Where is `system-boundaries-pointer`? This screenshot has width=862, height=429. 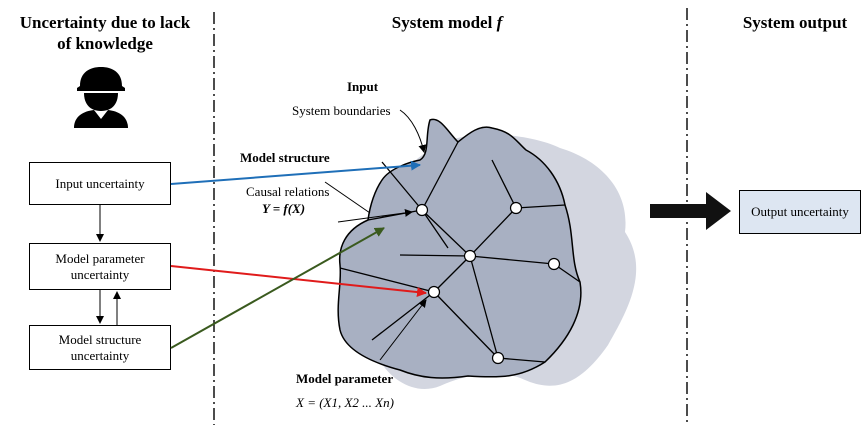 system-boundaries-pointer is located at coordinates (413, 131).